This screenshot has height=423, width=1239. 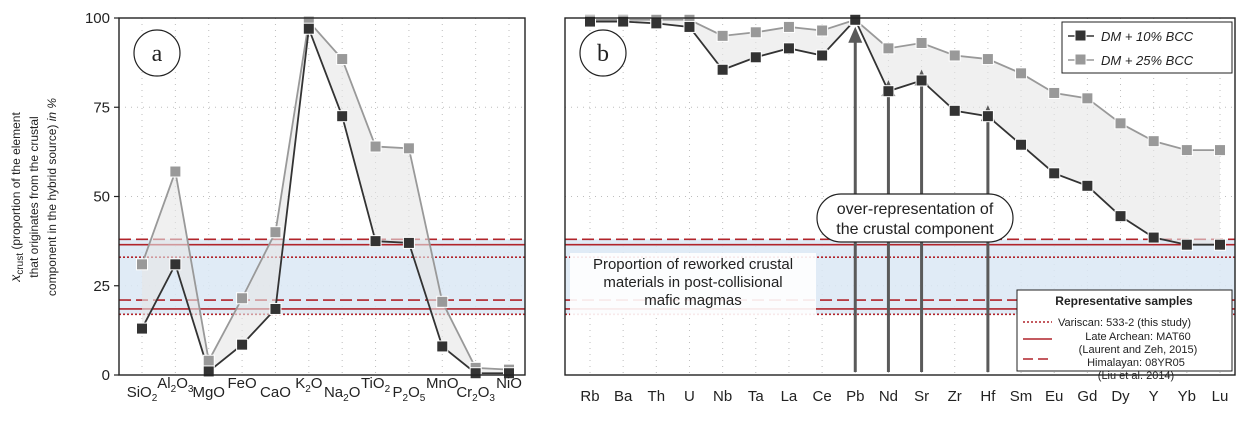 What do you see at coordinates (1147, 60) in the screenshot?
I see `legend-label-25: DM + 25% BCC` at bounding box center [1147, 60].